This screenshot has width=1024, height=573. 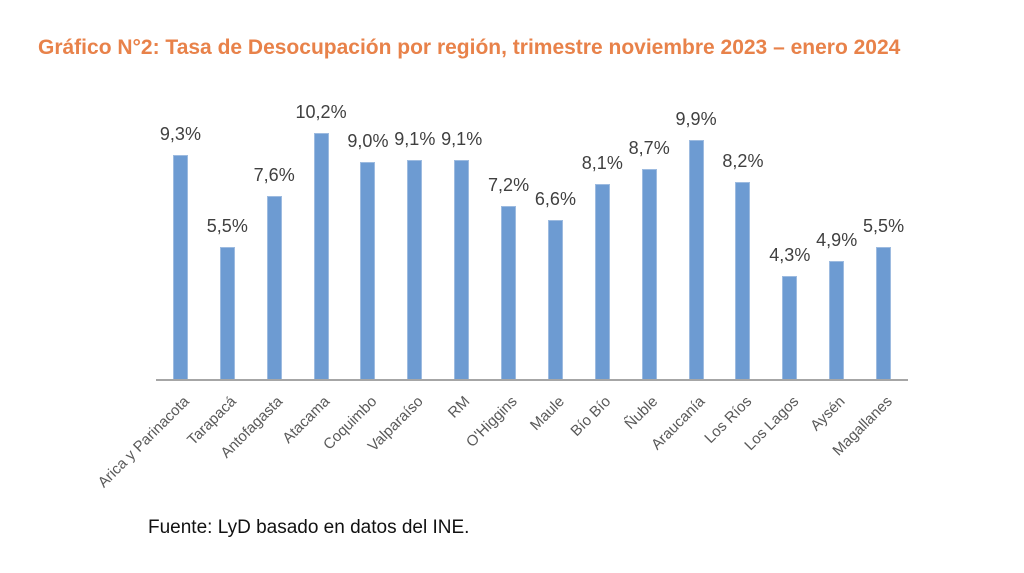 What do you see at coordinates (743, 161) in the screenshot?
I see `bar-value-label: 8,2%` at bounding box center [743, 161].